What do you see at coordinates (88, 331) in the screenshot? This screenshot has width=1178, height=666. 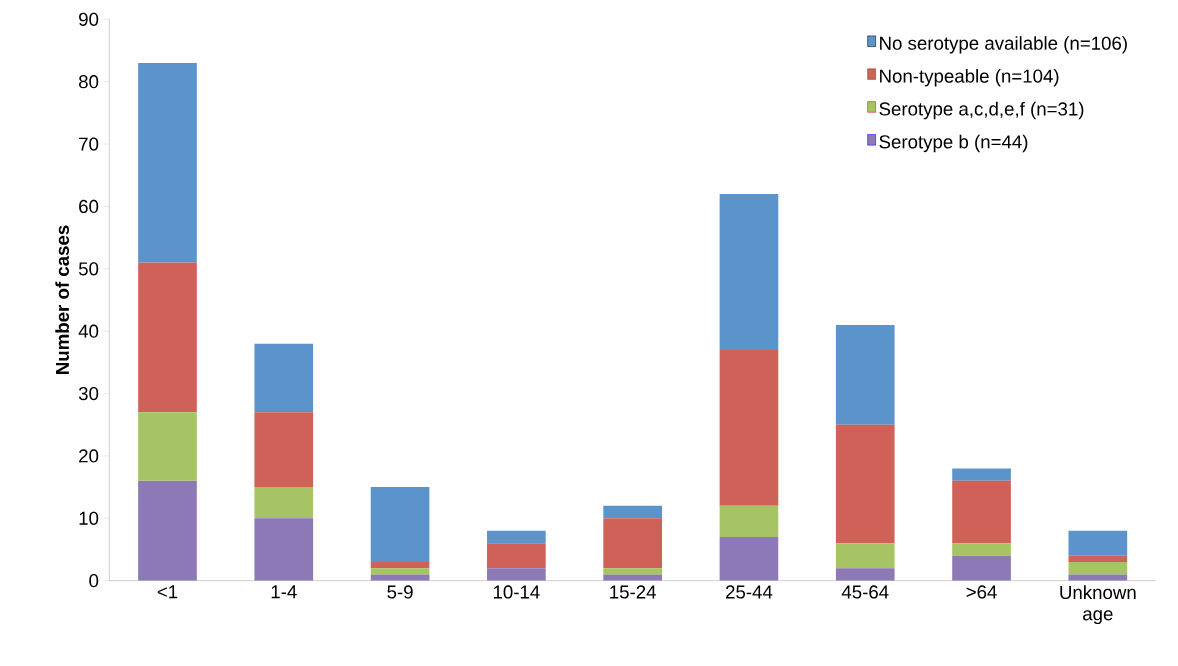 I see `y-tick-label: 40` at bounding box center [88, 331].